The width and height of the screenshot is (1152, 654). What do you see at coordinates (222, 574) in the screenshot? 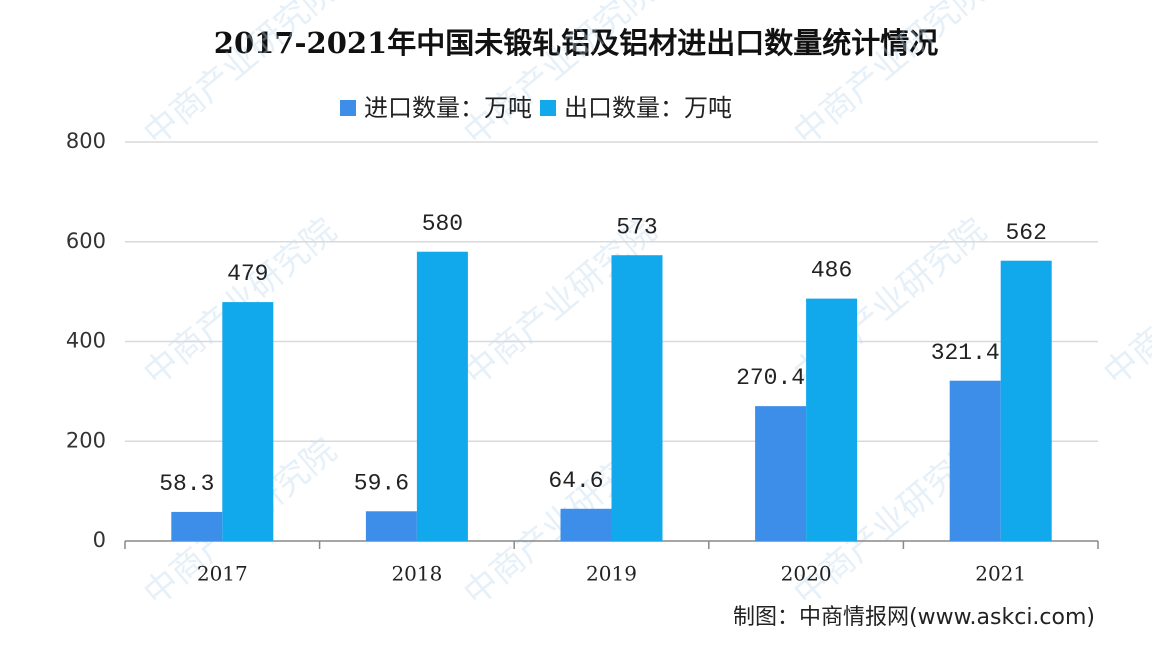
I see `x-tick-label: 2017` at bounding box center [222, 574].